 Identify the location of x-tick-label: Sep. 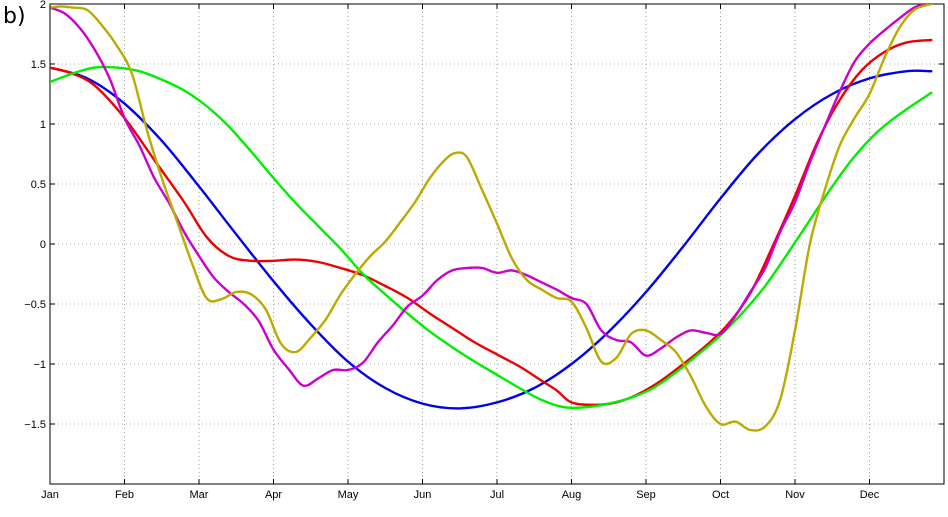
(646, 495).